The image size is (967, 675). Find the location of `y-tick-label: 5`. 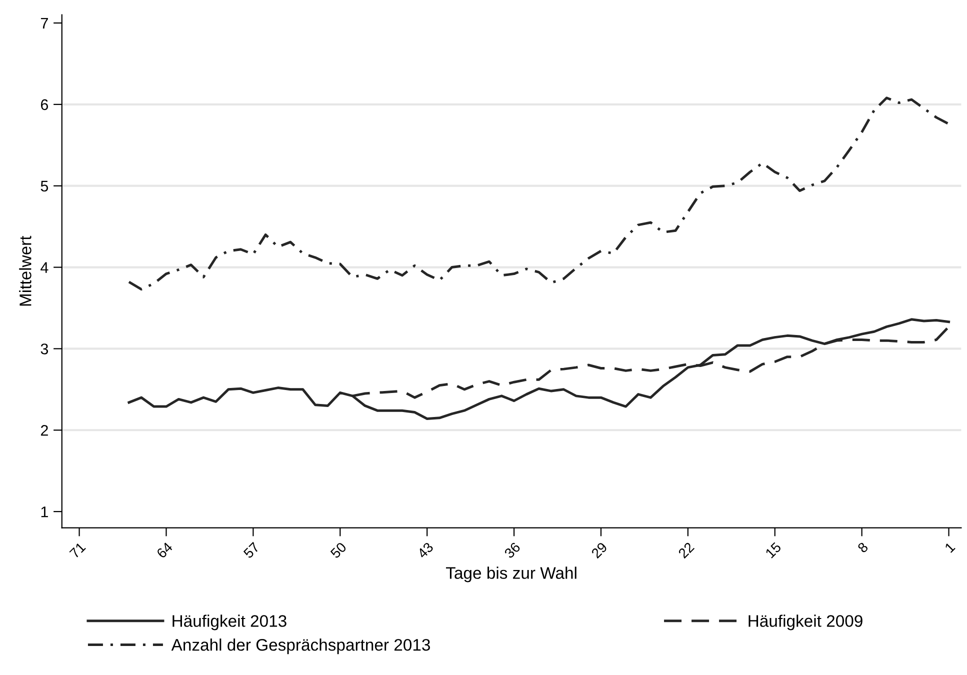

y-tick-label: 5 is located at coordinates (44, 186).